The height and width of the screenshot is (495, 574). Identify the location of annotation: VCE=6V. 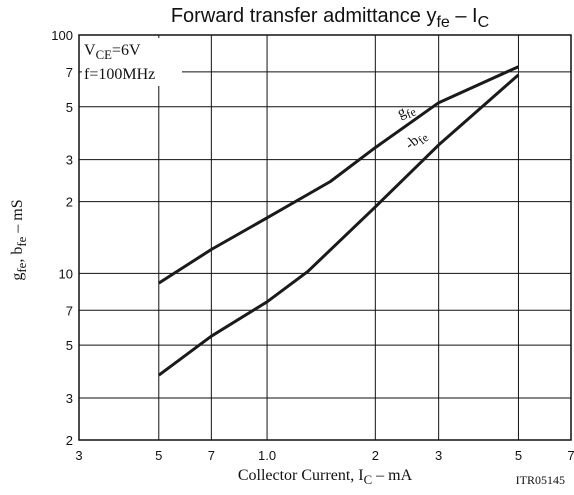
(112, 52).